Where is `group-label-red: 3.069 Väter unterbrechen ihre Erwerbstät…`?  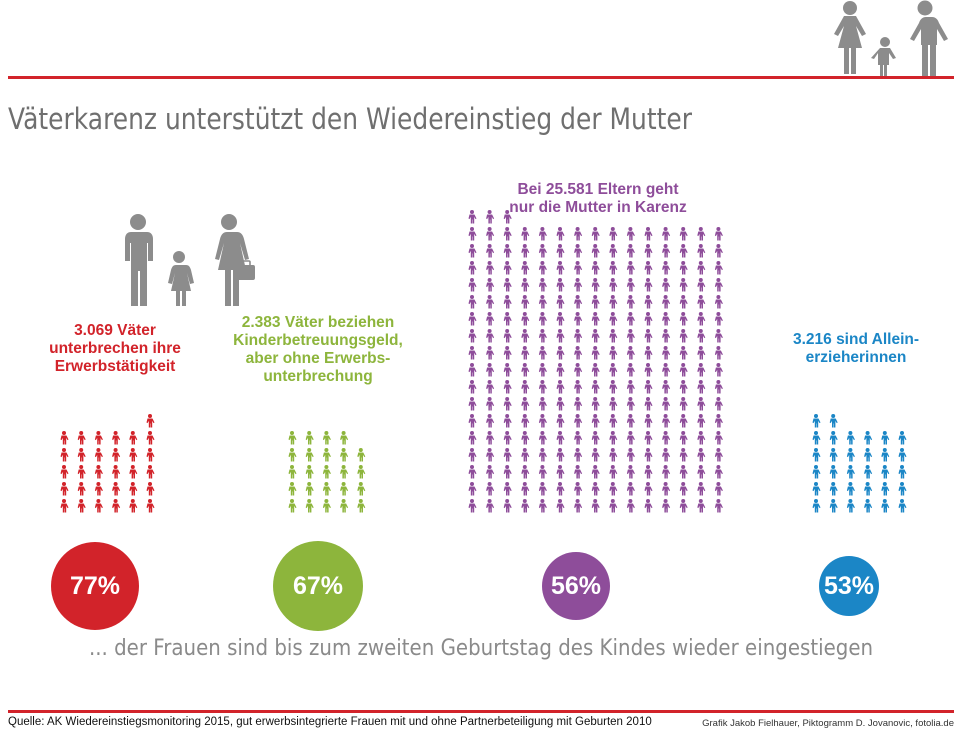
group-label-red: 3.069 Väter unterbrechen ihre Erwerbstät… is located at coordinates (115, 348).